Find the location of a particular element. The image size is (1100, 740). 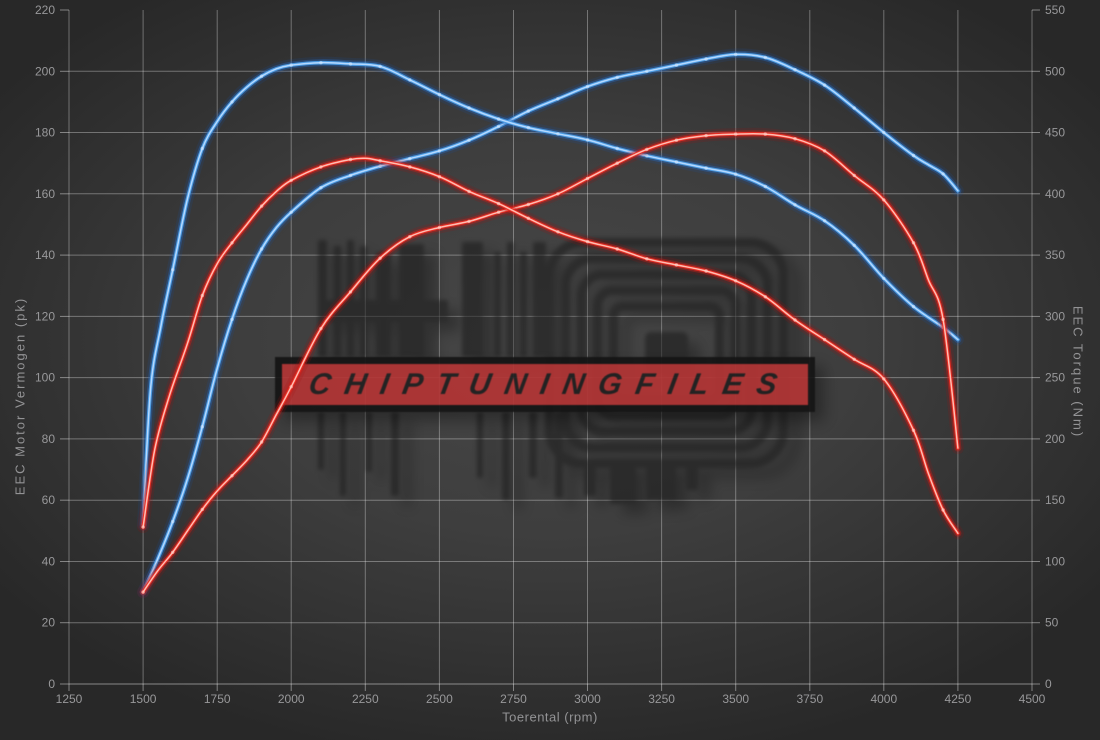

y-left-tick-label: 60 is located at coordinates (49, 500).